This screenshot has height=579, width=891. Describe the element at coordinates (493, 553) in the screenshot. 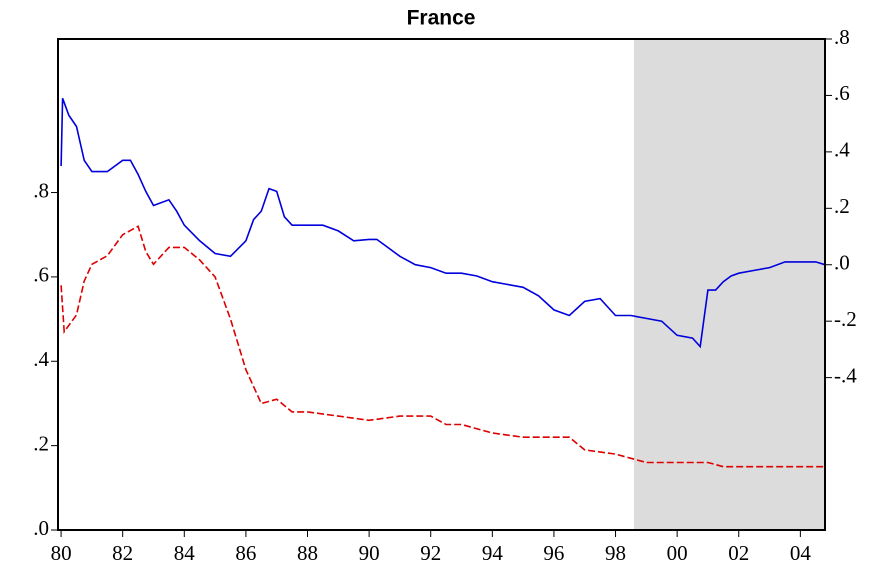

I see `x-tick-label: 94` at that location.